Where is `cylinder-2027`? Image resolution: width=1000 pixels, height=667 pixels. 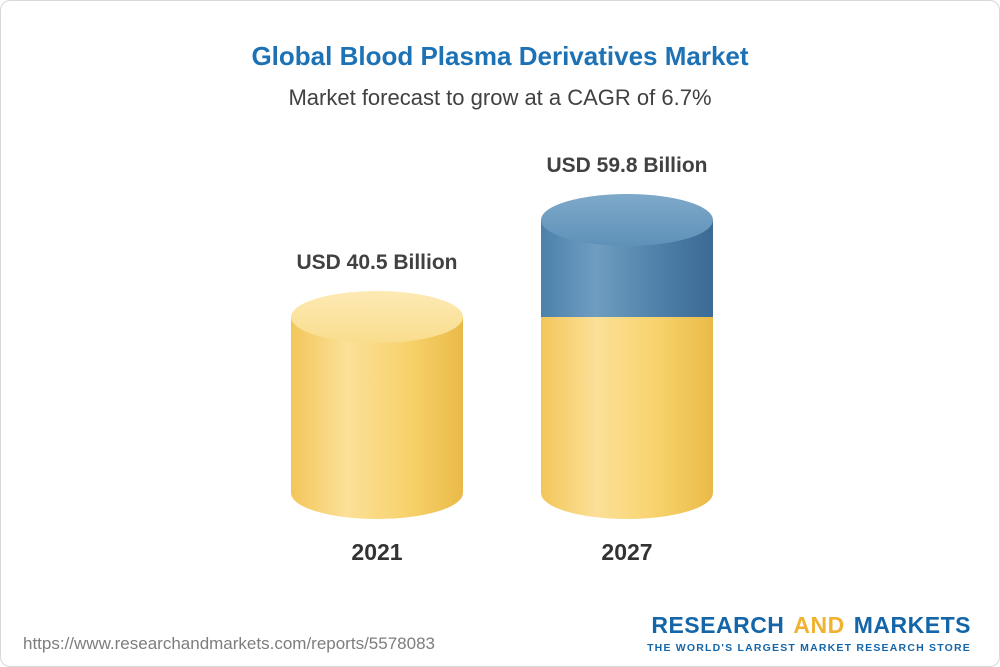 cylinder-2027 is located at coordinates (627, 356).